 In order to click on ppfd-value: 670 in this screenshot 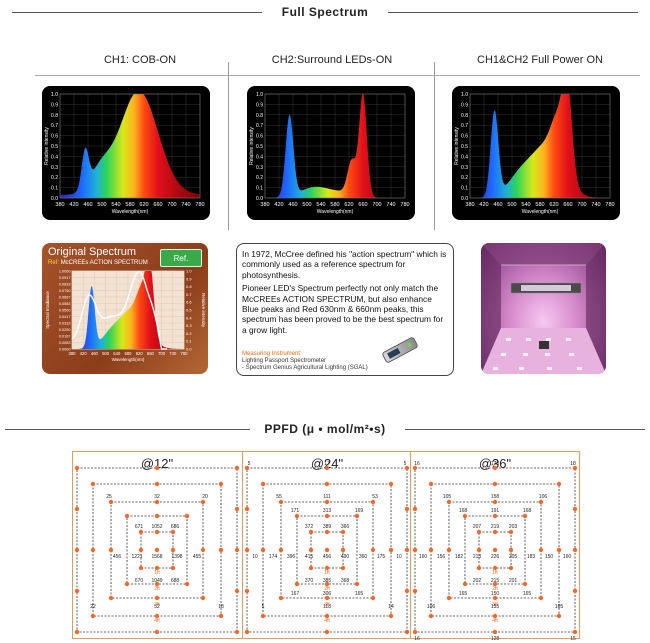, I will do `click(139, 581)`.